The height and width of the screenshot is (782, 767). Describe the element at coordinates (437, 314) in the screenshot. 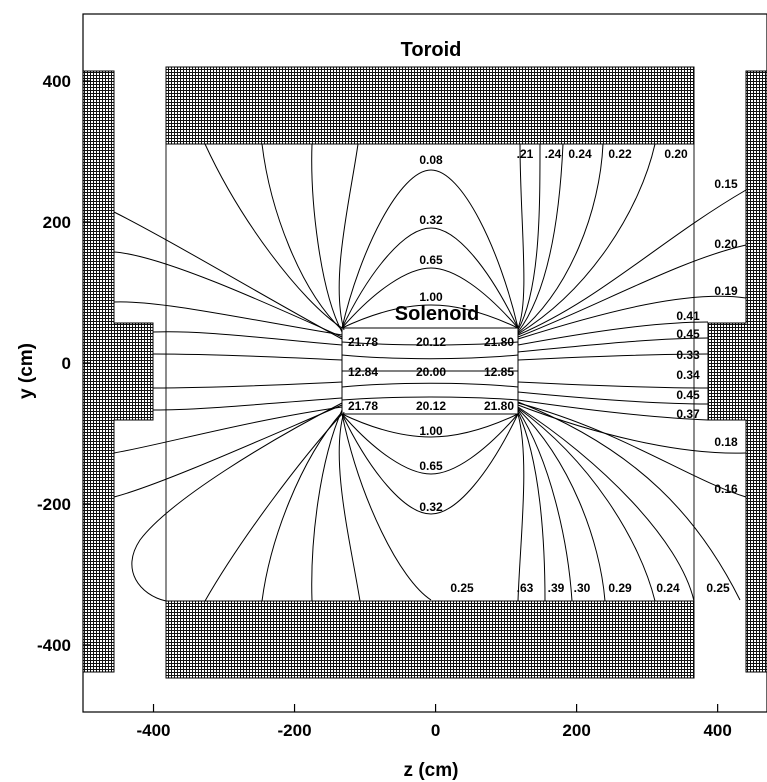

I see `solenoid-label: Solenoid` at that location.